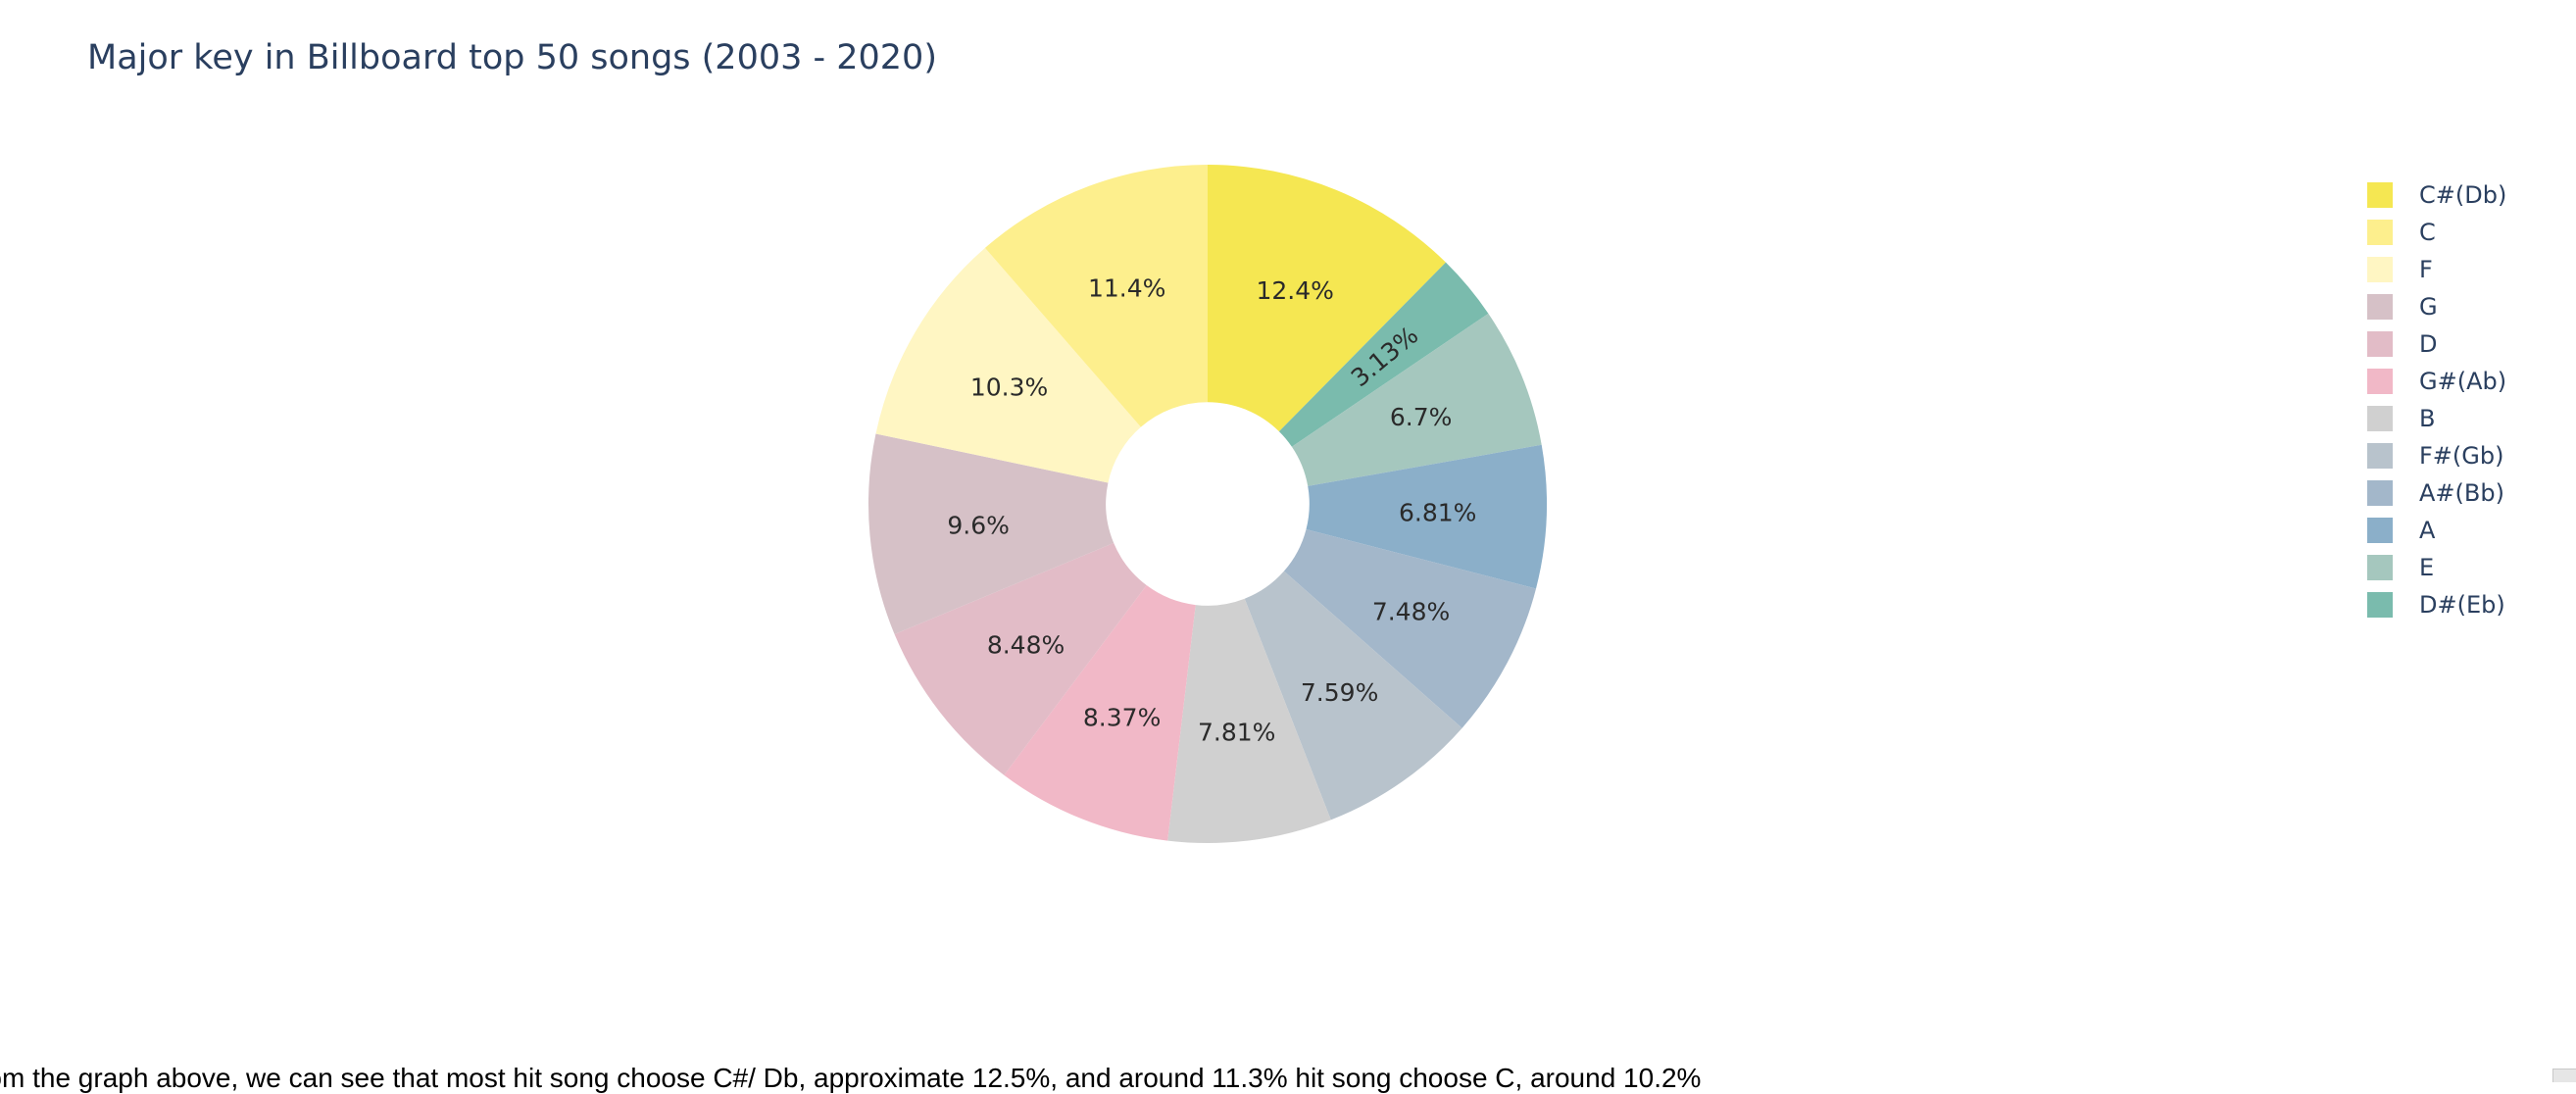  I want to click on legend-item-f-gb: F#(Gb), so click(2435, 456).